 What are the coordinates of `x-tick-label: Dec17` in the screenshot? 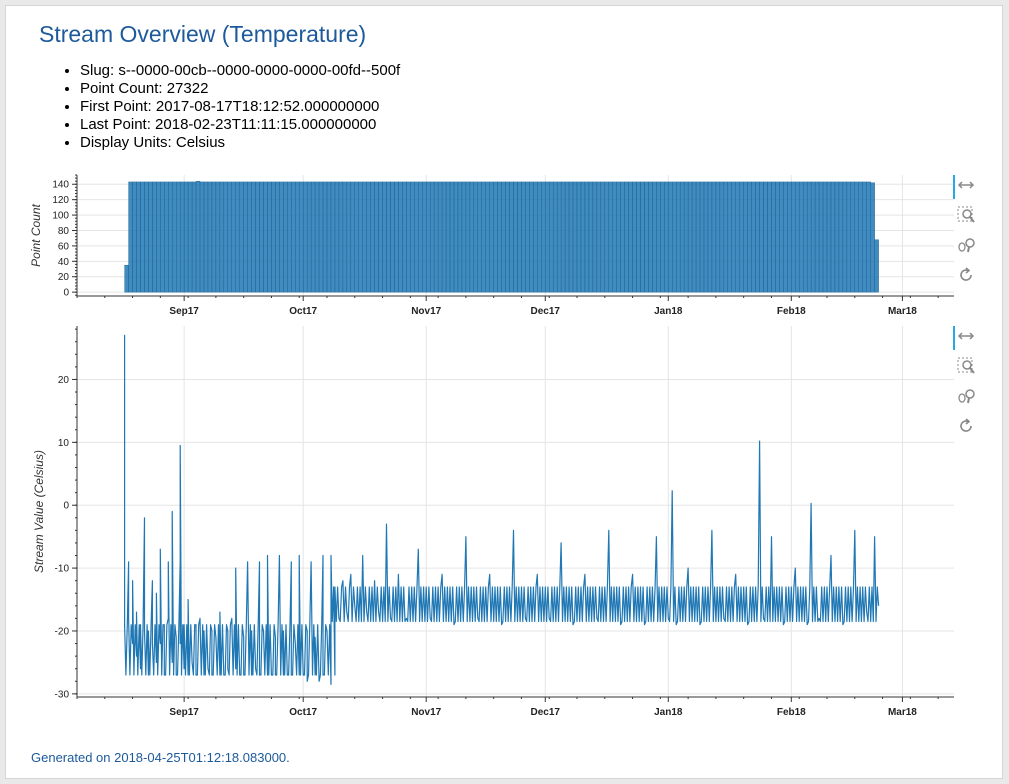 It's located at (546, 712).